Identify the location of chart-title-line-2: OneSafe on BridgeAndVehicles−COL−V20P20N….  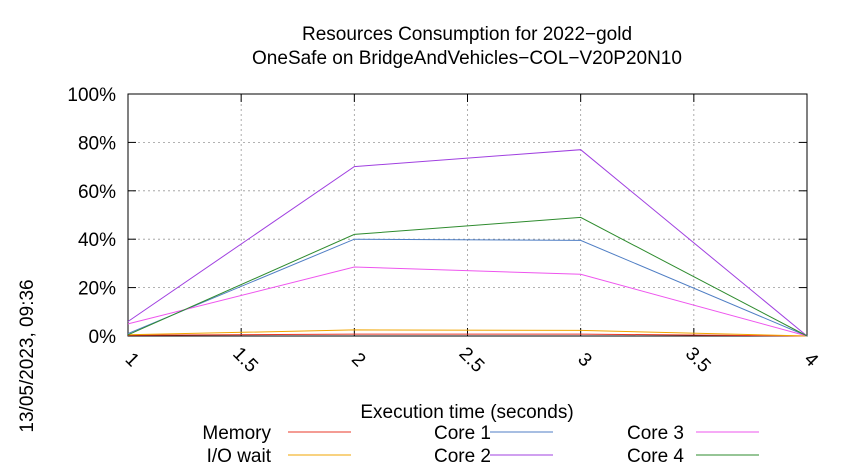
(467, 58).